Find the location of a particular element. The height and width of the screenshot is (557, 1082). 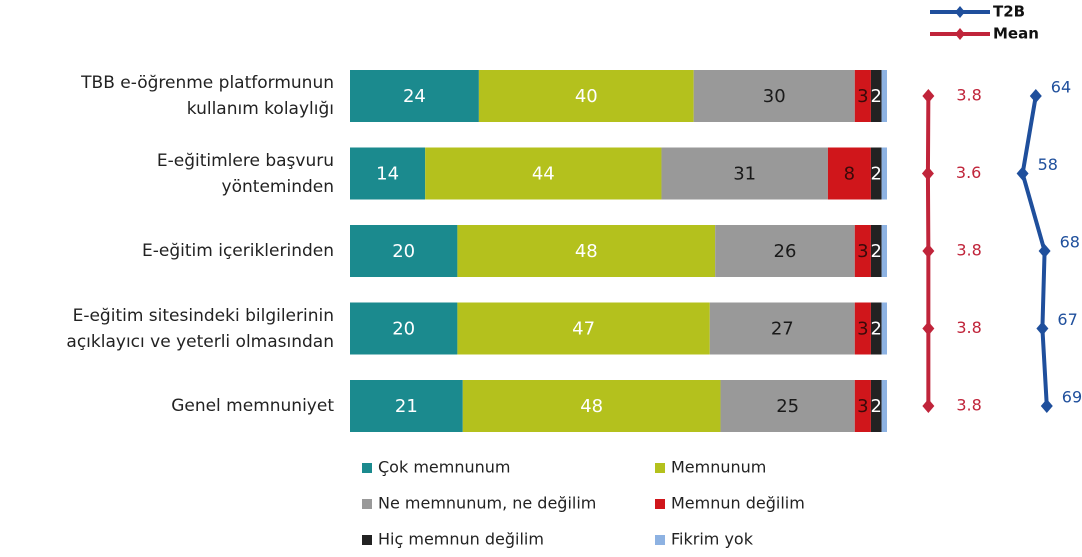

category-label: Genel memnuniyet is located at coordinates (252, 406).